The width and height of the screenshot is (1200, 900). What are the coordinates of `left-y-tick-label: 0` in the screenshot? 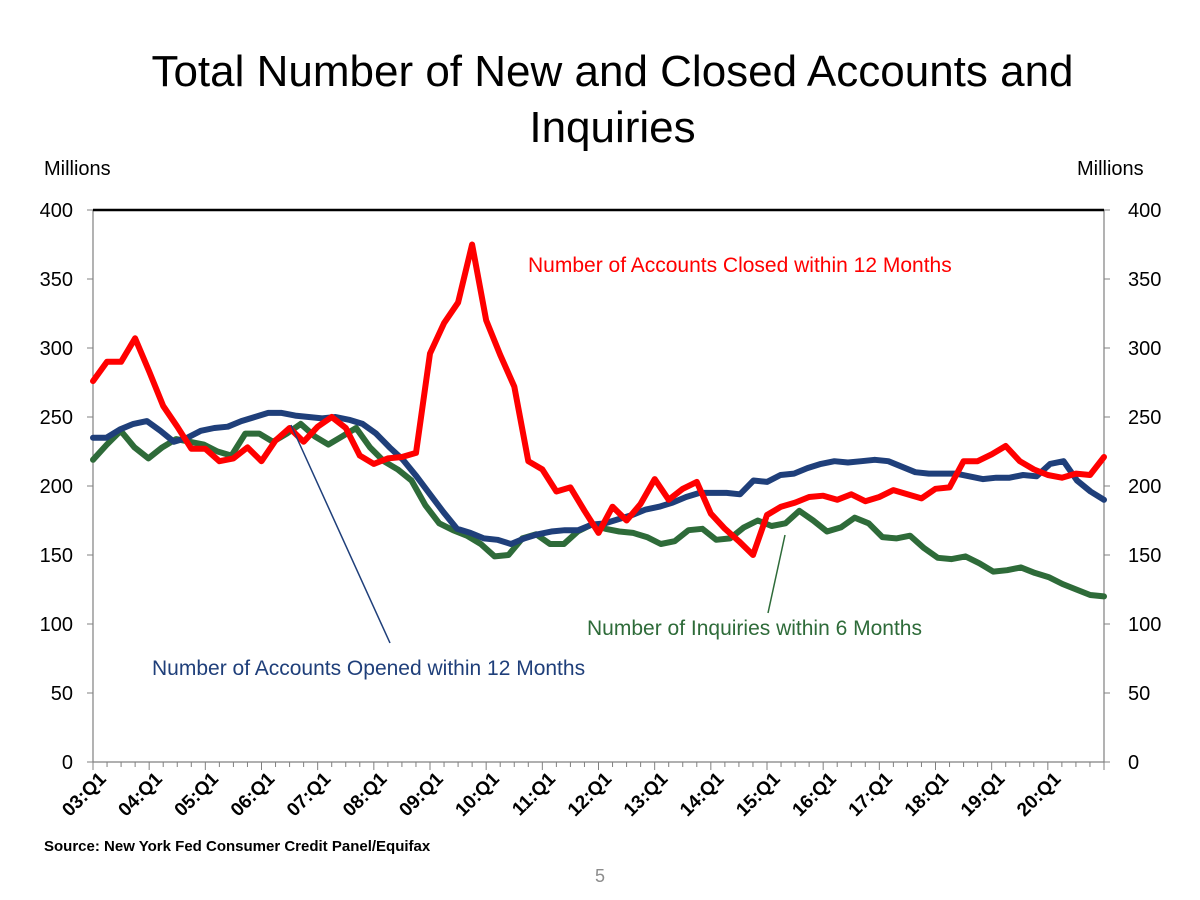 It's located at (67, 763).